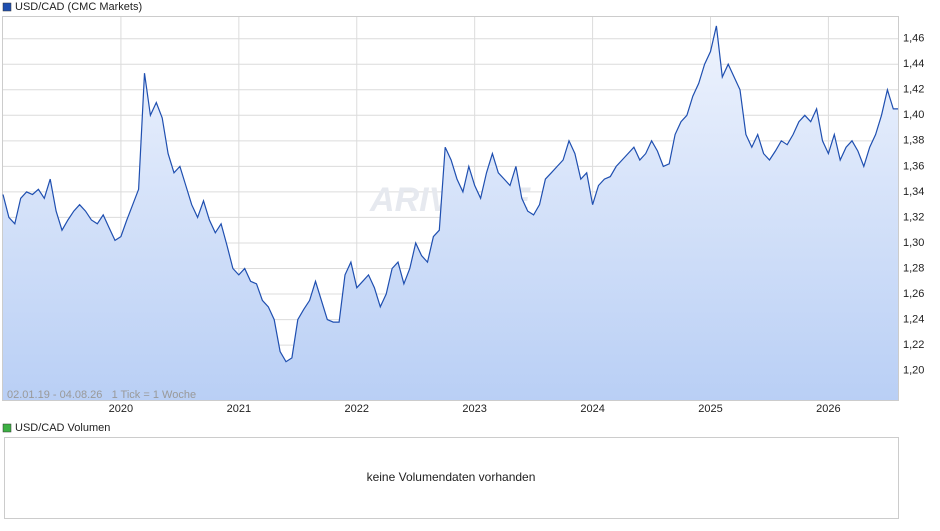  Describe the element at coordinates (913, 64) in the screenshot. I see `y-tick-label: 1,44` at that location.